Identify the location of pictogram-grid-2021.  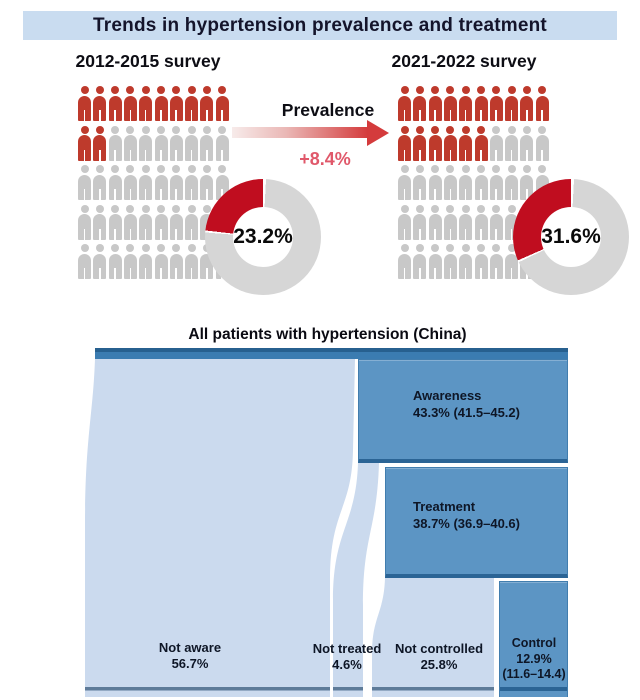
(478, 228).